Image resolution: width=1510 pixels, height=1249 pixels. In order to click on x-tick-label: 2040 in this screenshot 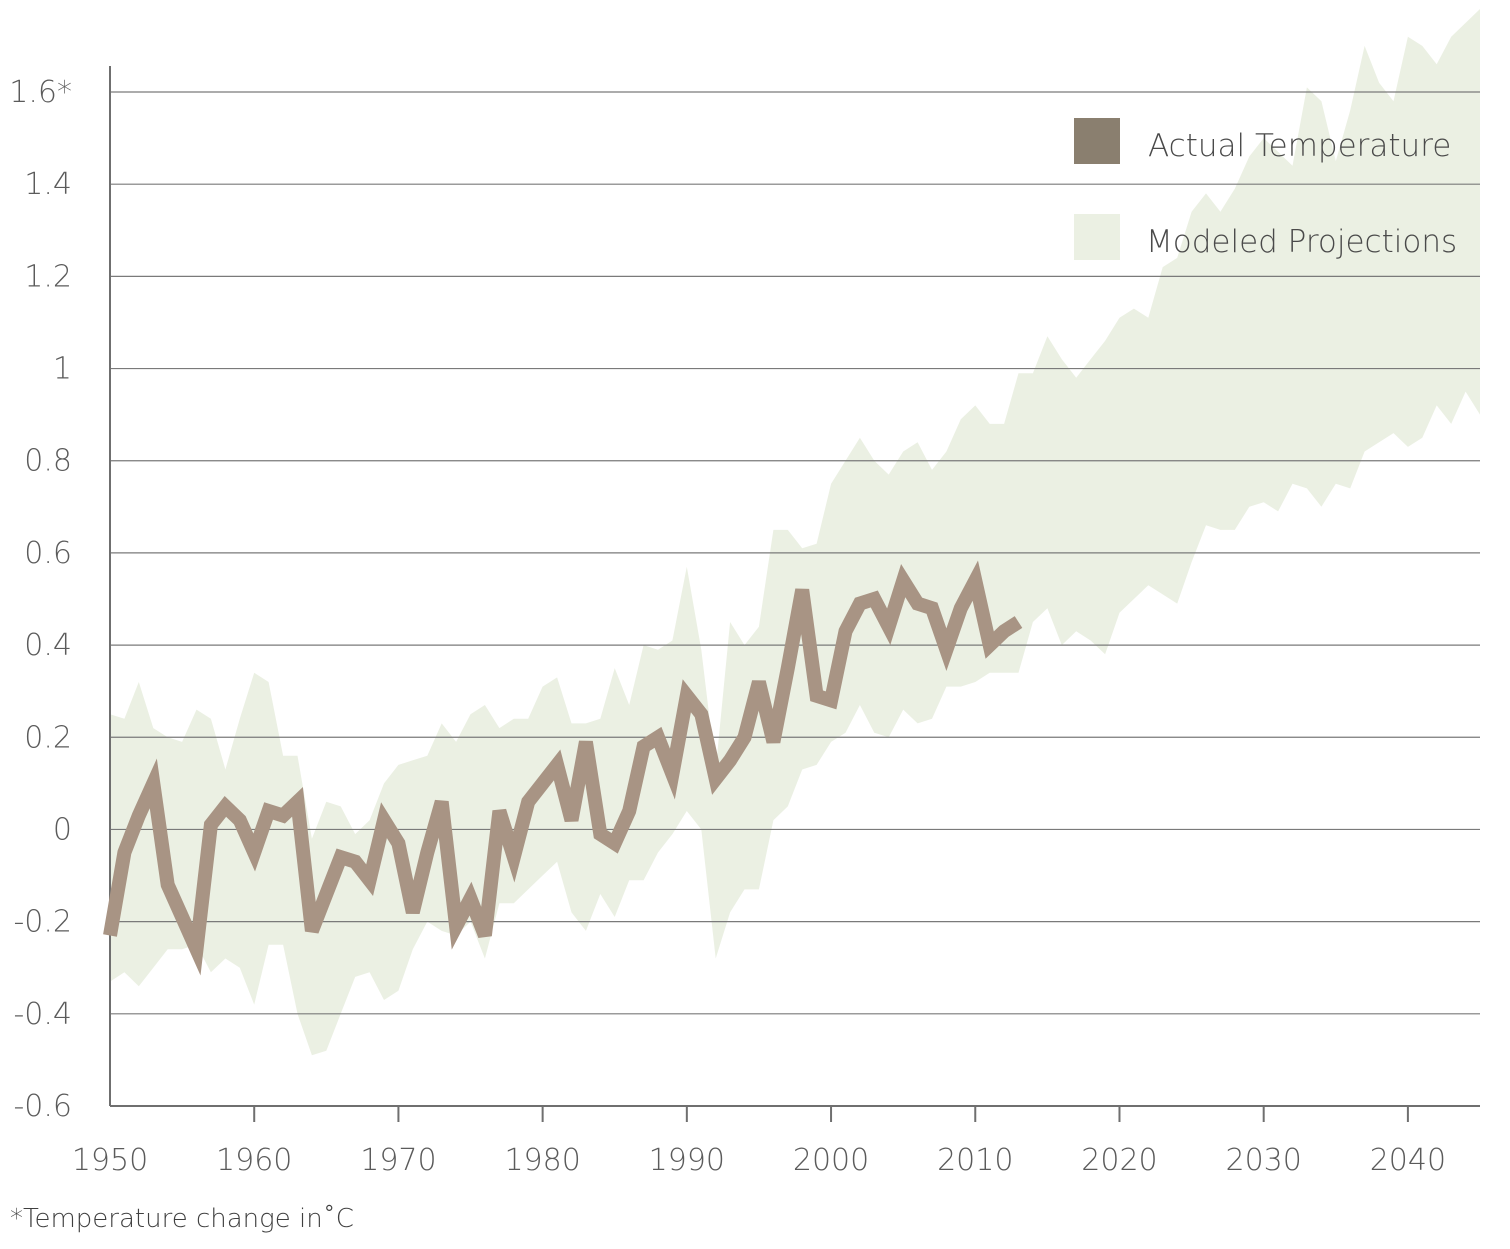, I will do `click(1408, 1160)`.